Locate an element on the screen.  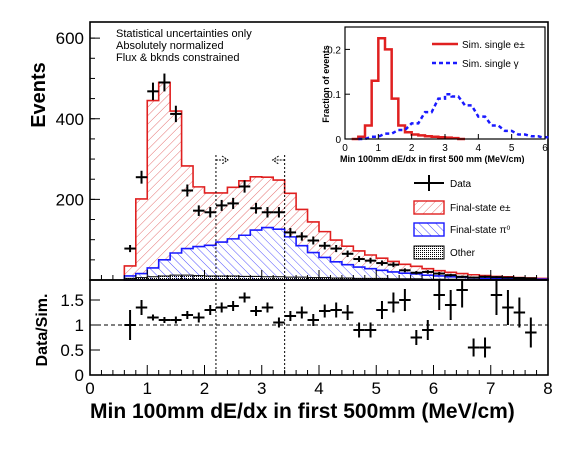
note-line-2: Absolutely normalized is located at coordinates (170, 46).